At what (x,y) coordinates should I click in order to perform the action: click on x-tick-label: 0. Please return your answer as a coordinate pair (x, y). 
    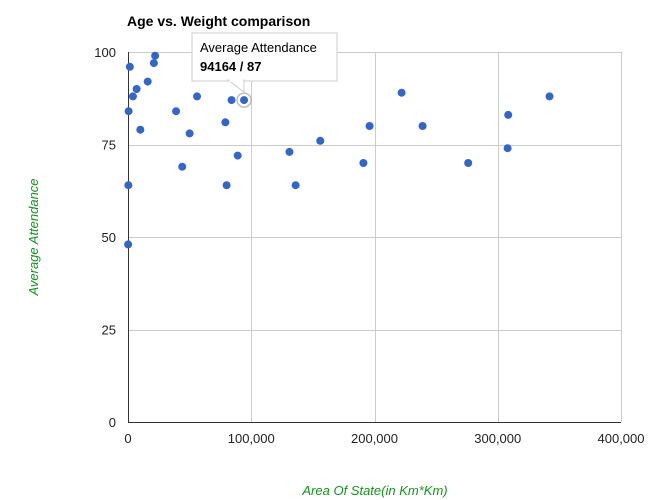
    Looking at the image, I should click on (127, 438).